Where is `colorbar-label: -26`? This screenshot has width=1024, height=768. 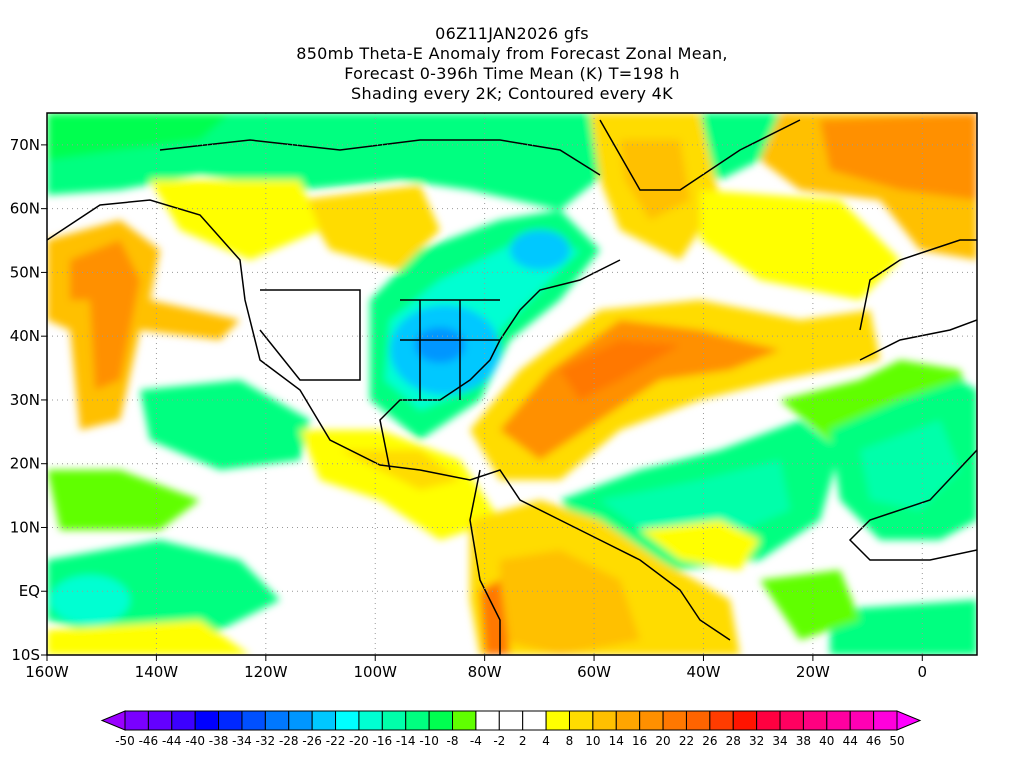 colorbar-label: -26 is located at coordinates (312, 741).